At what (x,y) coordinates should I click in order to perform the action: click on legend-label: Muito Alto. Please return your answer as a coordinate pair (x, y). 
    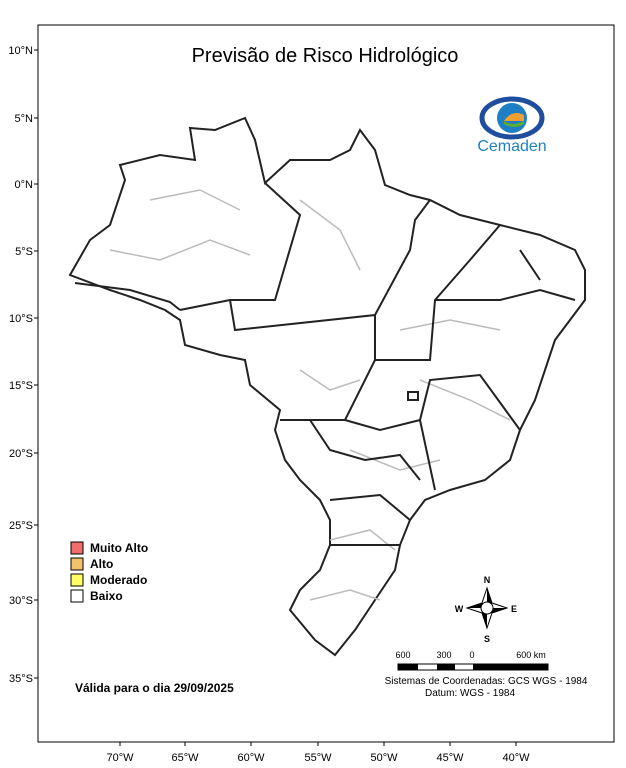
    Looking at the image, I should click on (119, 548).